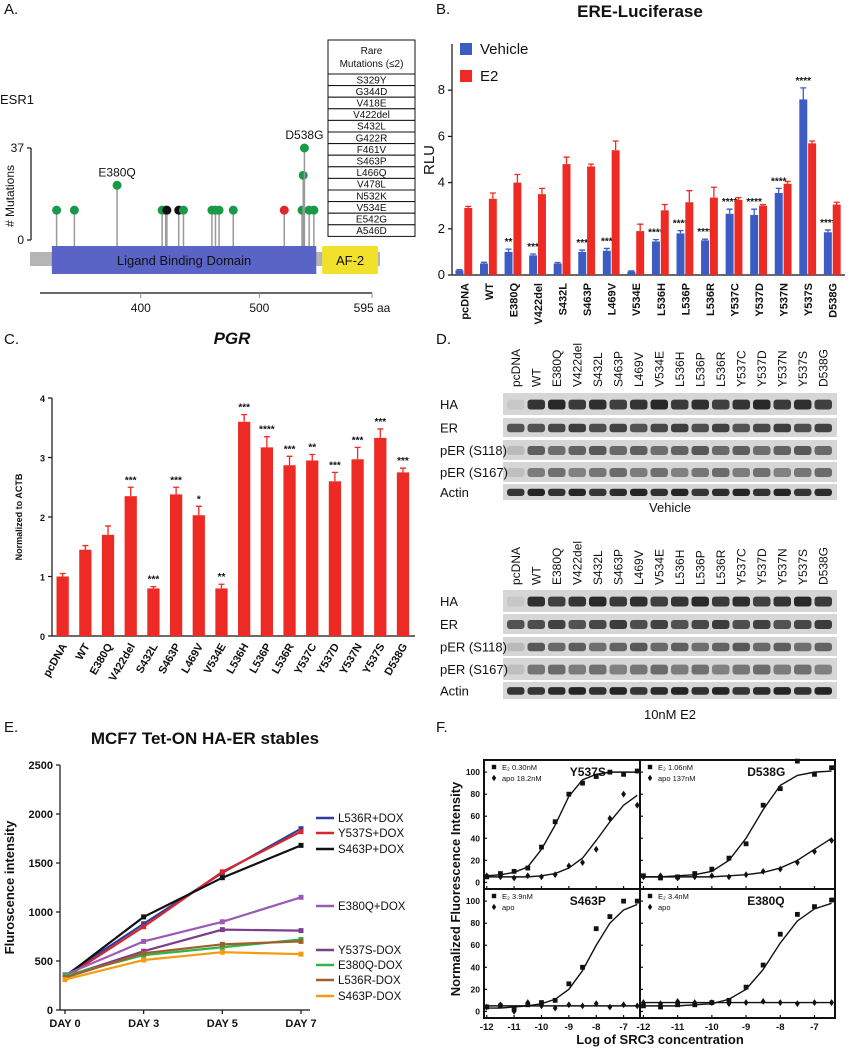 The image size is (849, 1050). I want to click on lane-label: Y537N, so click(783, 368).